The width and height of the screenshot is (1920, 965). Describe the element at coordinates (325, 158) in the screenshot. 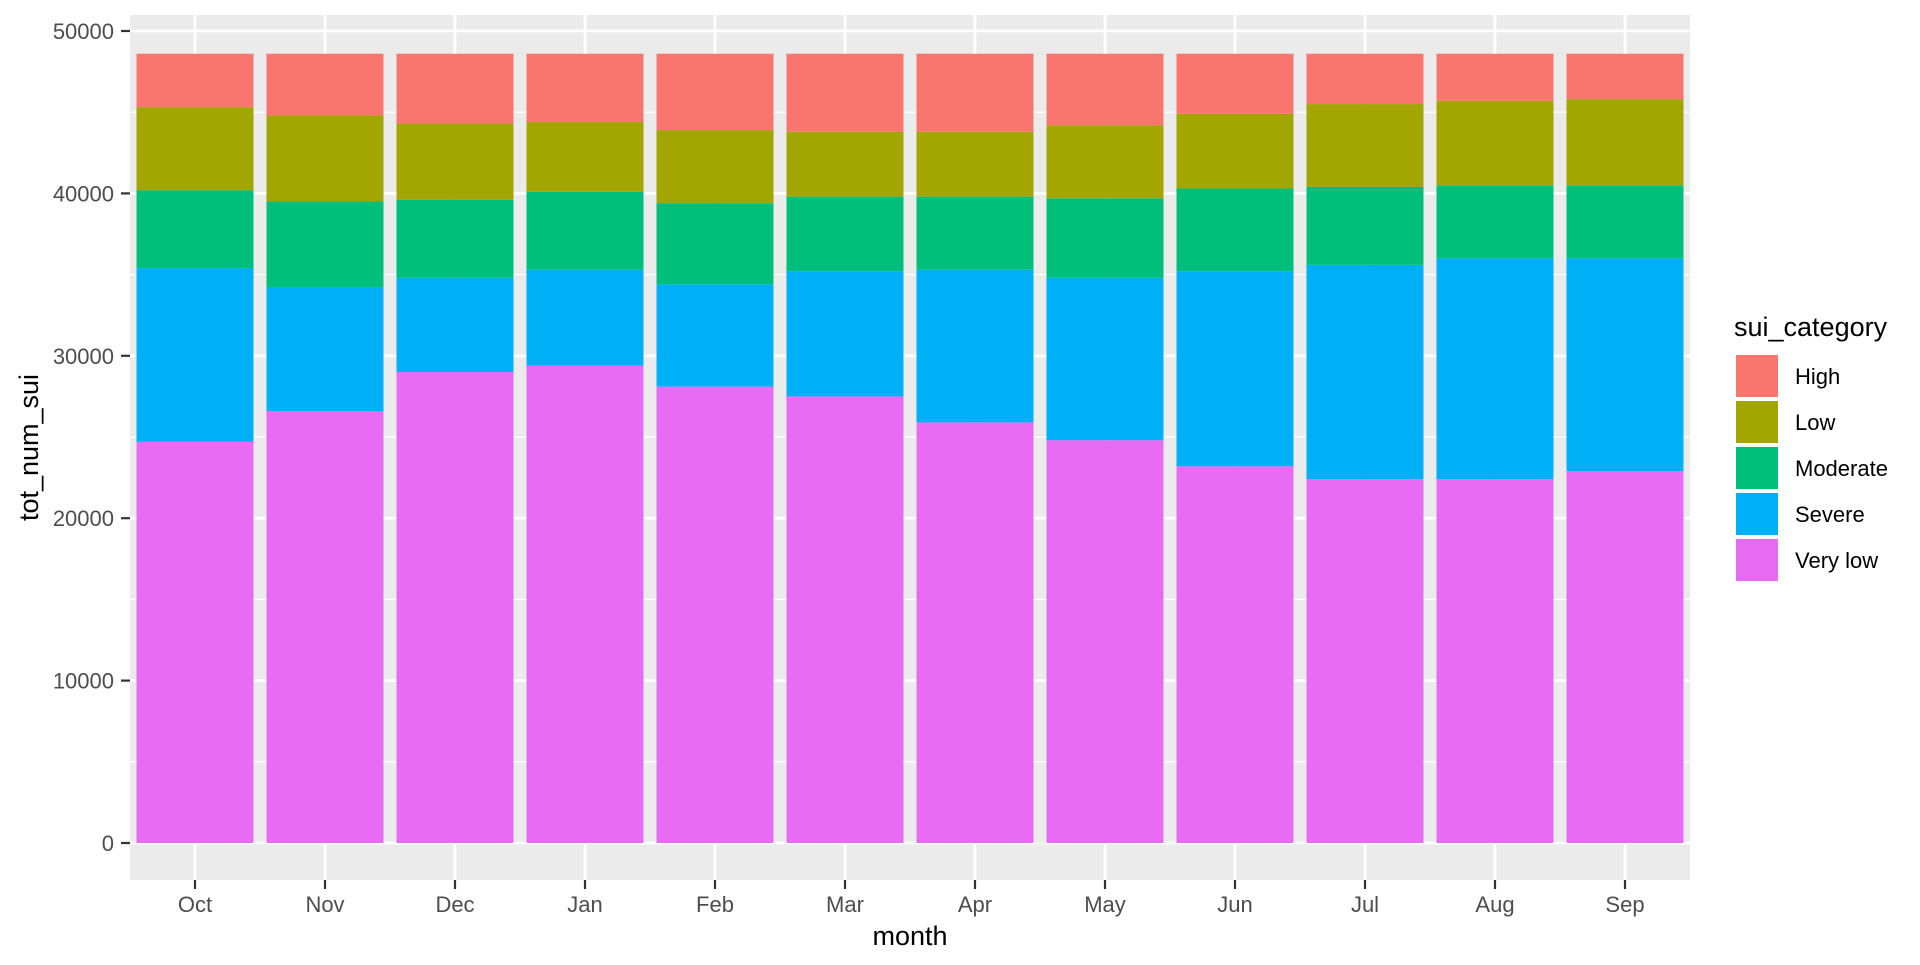

I see `bar-segment-nov-low` at that location.